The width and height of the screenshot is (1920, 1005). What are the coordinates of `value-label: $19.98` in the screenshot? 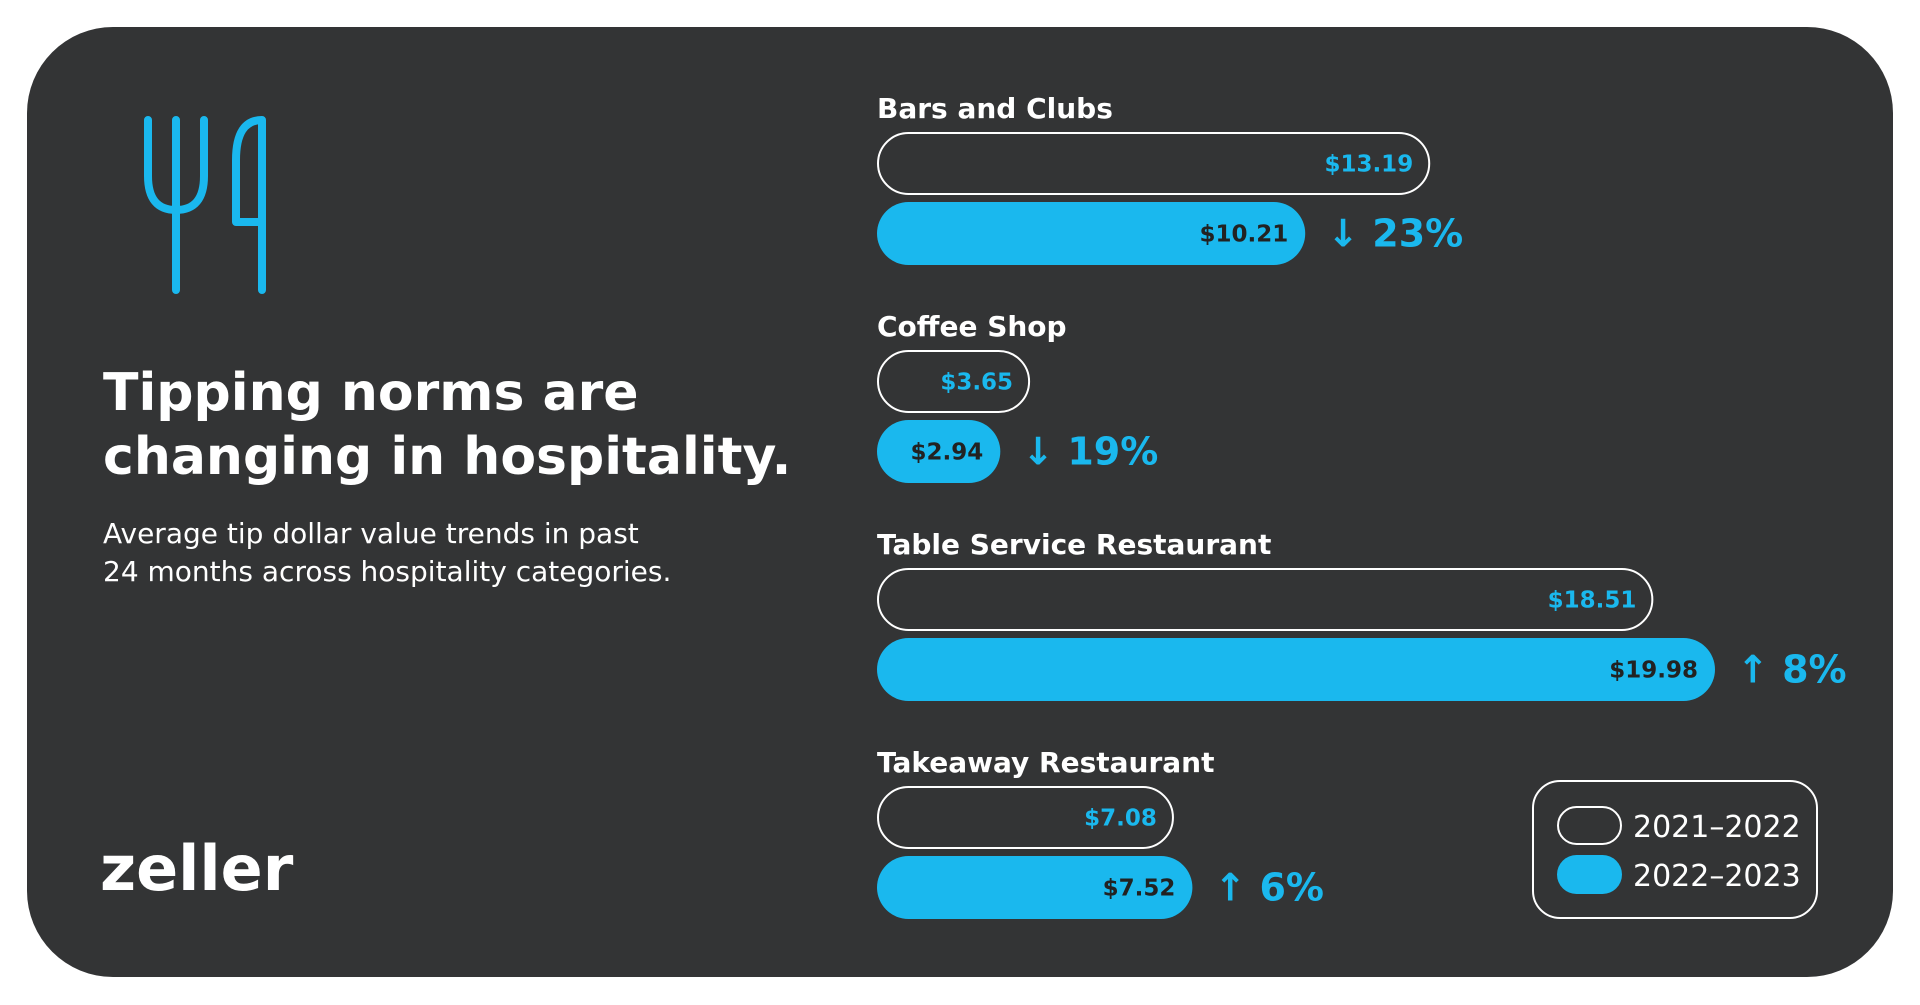 It's located at (1653, 671).